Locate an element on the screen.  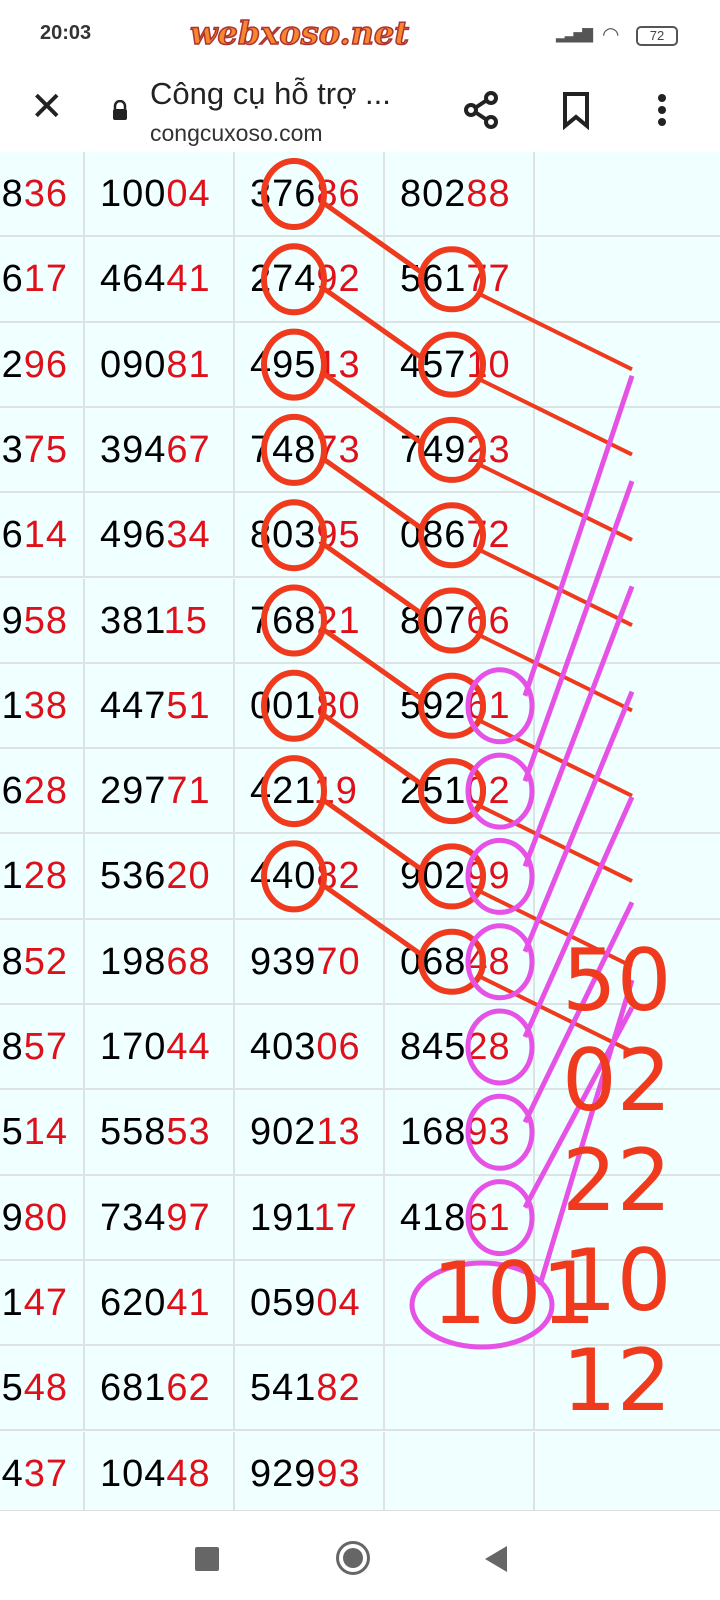
square-icon is located at coordinates (207, 1559).